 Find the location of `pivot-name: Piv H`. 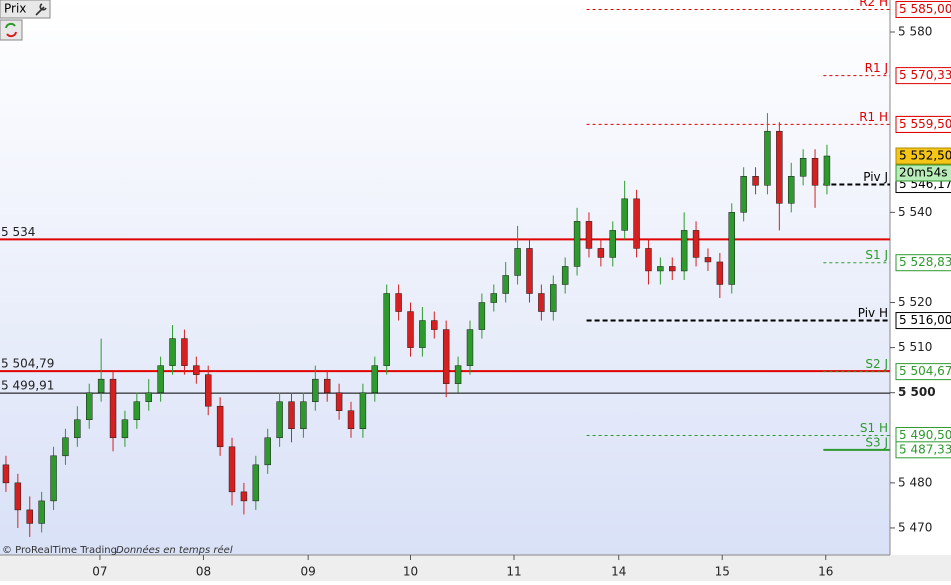

pivot-name: Piv H is located at coordinates (873, 313).